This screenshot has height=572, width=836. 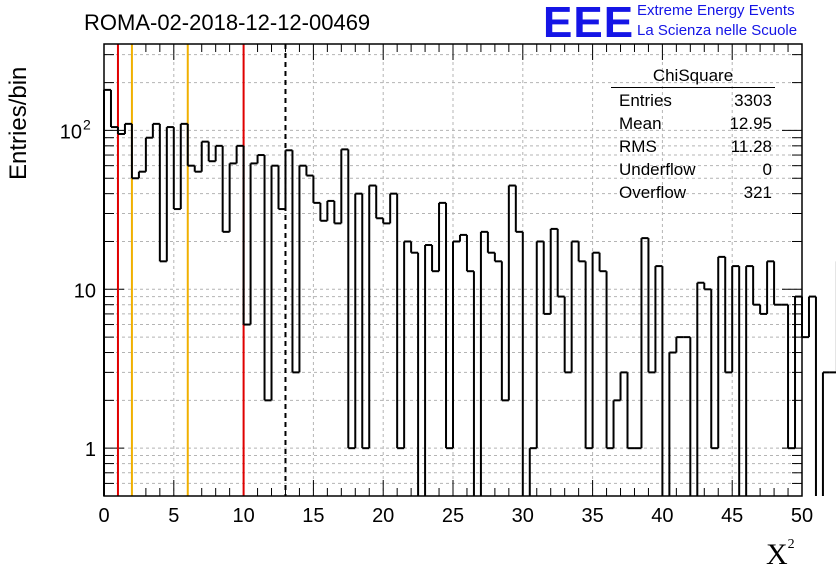 I want to click on stats-row-entries: Entries 3303, so click(x=693, y=100).